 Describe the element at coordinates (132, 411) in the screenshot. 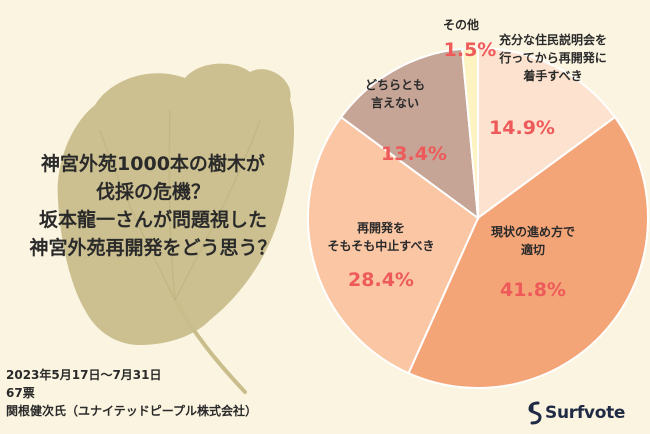

I see `author: 関根健次氏（ユナイテッドピープル株式会社）` at that location.